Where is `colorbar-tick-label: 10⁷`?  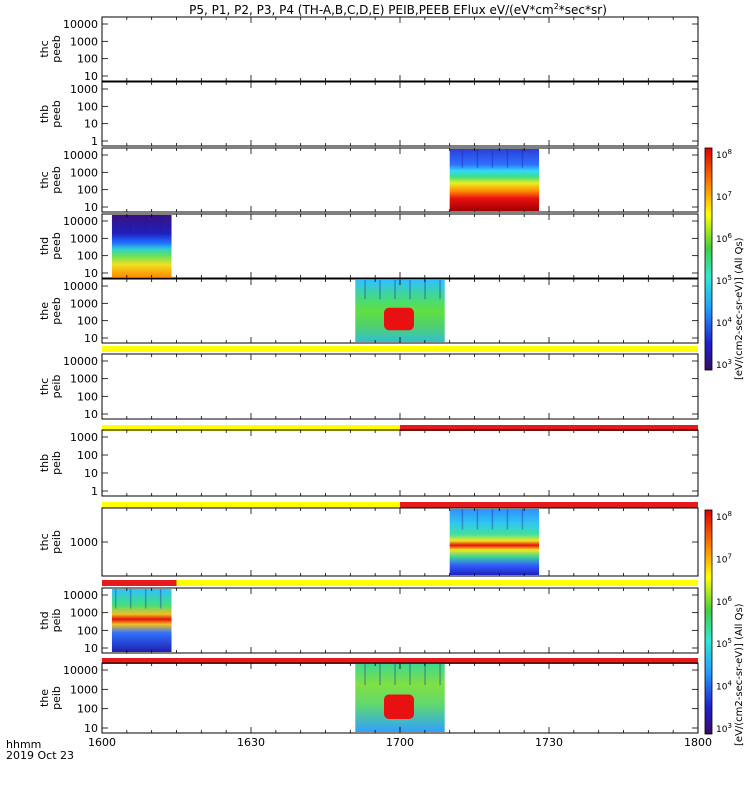
colorbar-tick-label: 10⁷ is located at coordinates (724, 196).